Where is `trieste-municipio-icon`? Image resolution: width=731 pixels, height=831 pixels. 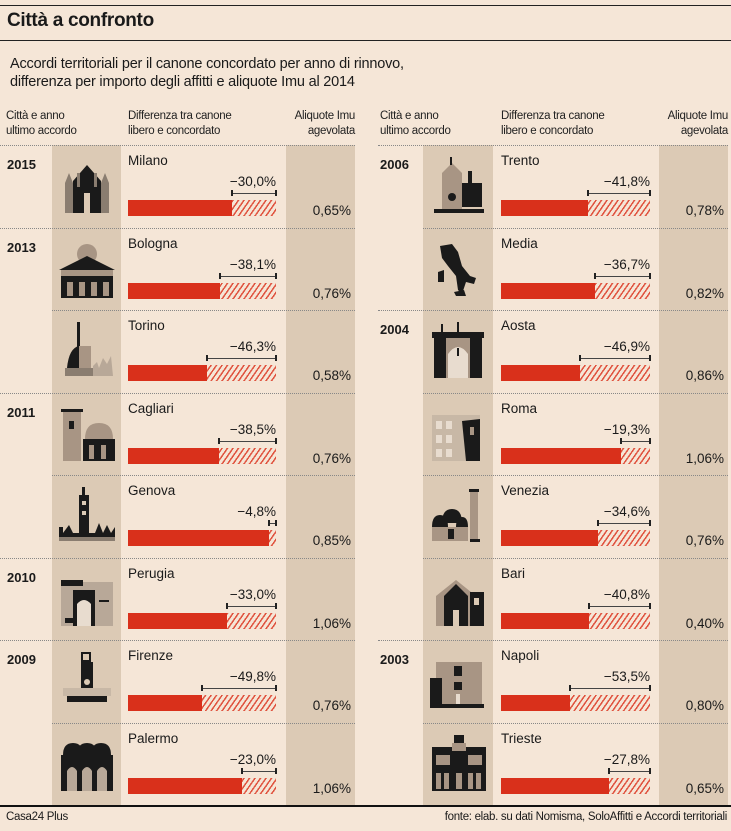 trieste-municipio-icon is located at coordinates (458, 763).